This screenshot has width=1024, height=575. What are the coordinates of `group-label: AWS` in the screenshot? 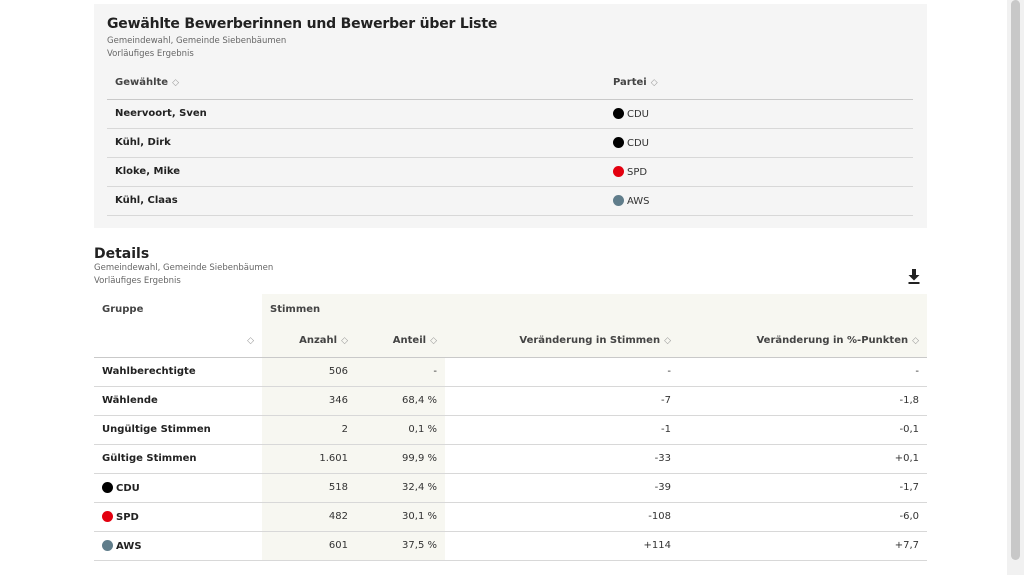 It's located at (129, 546).